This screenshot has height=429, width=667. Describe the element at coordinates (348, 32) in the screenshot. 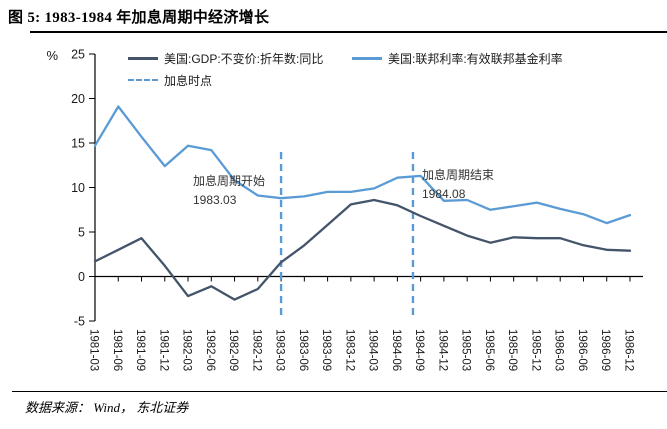

I see `title-divider` at that location.